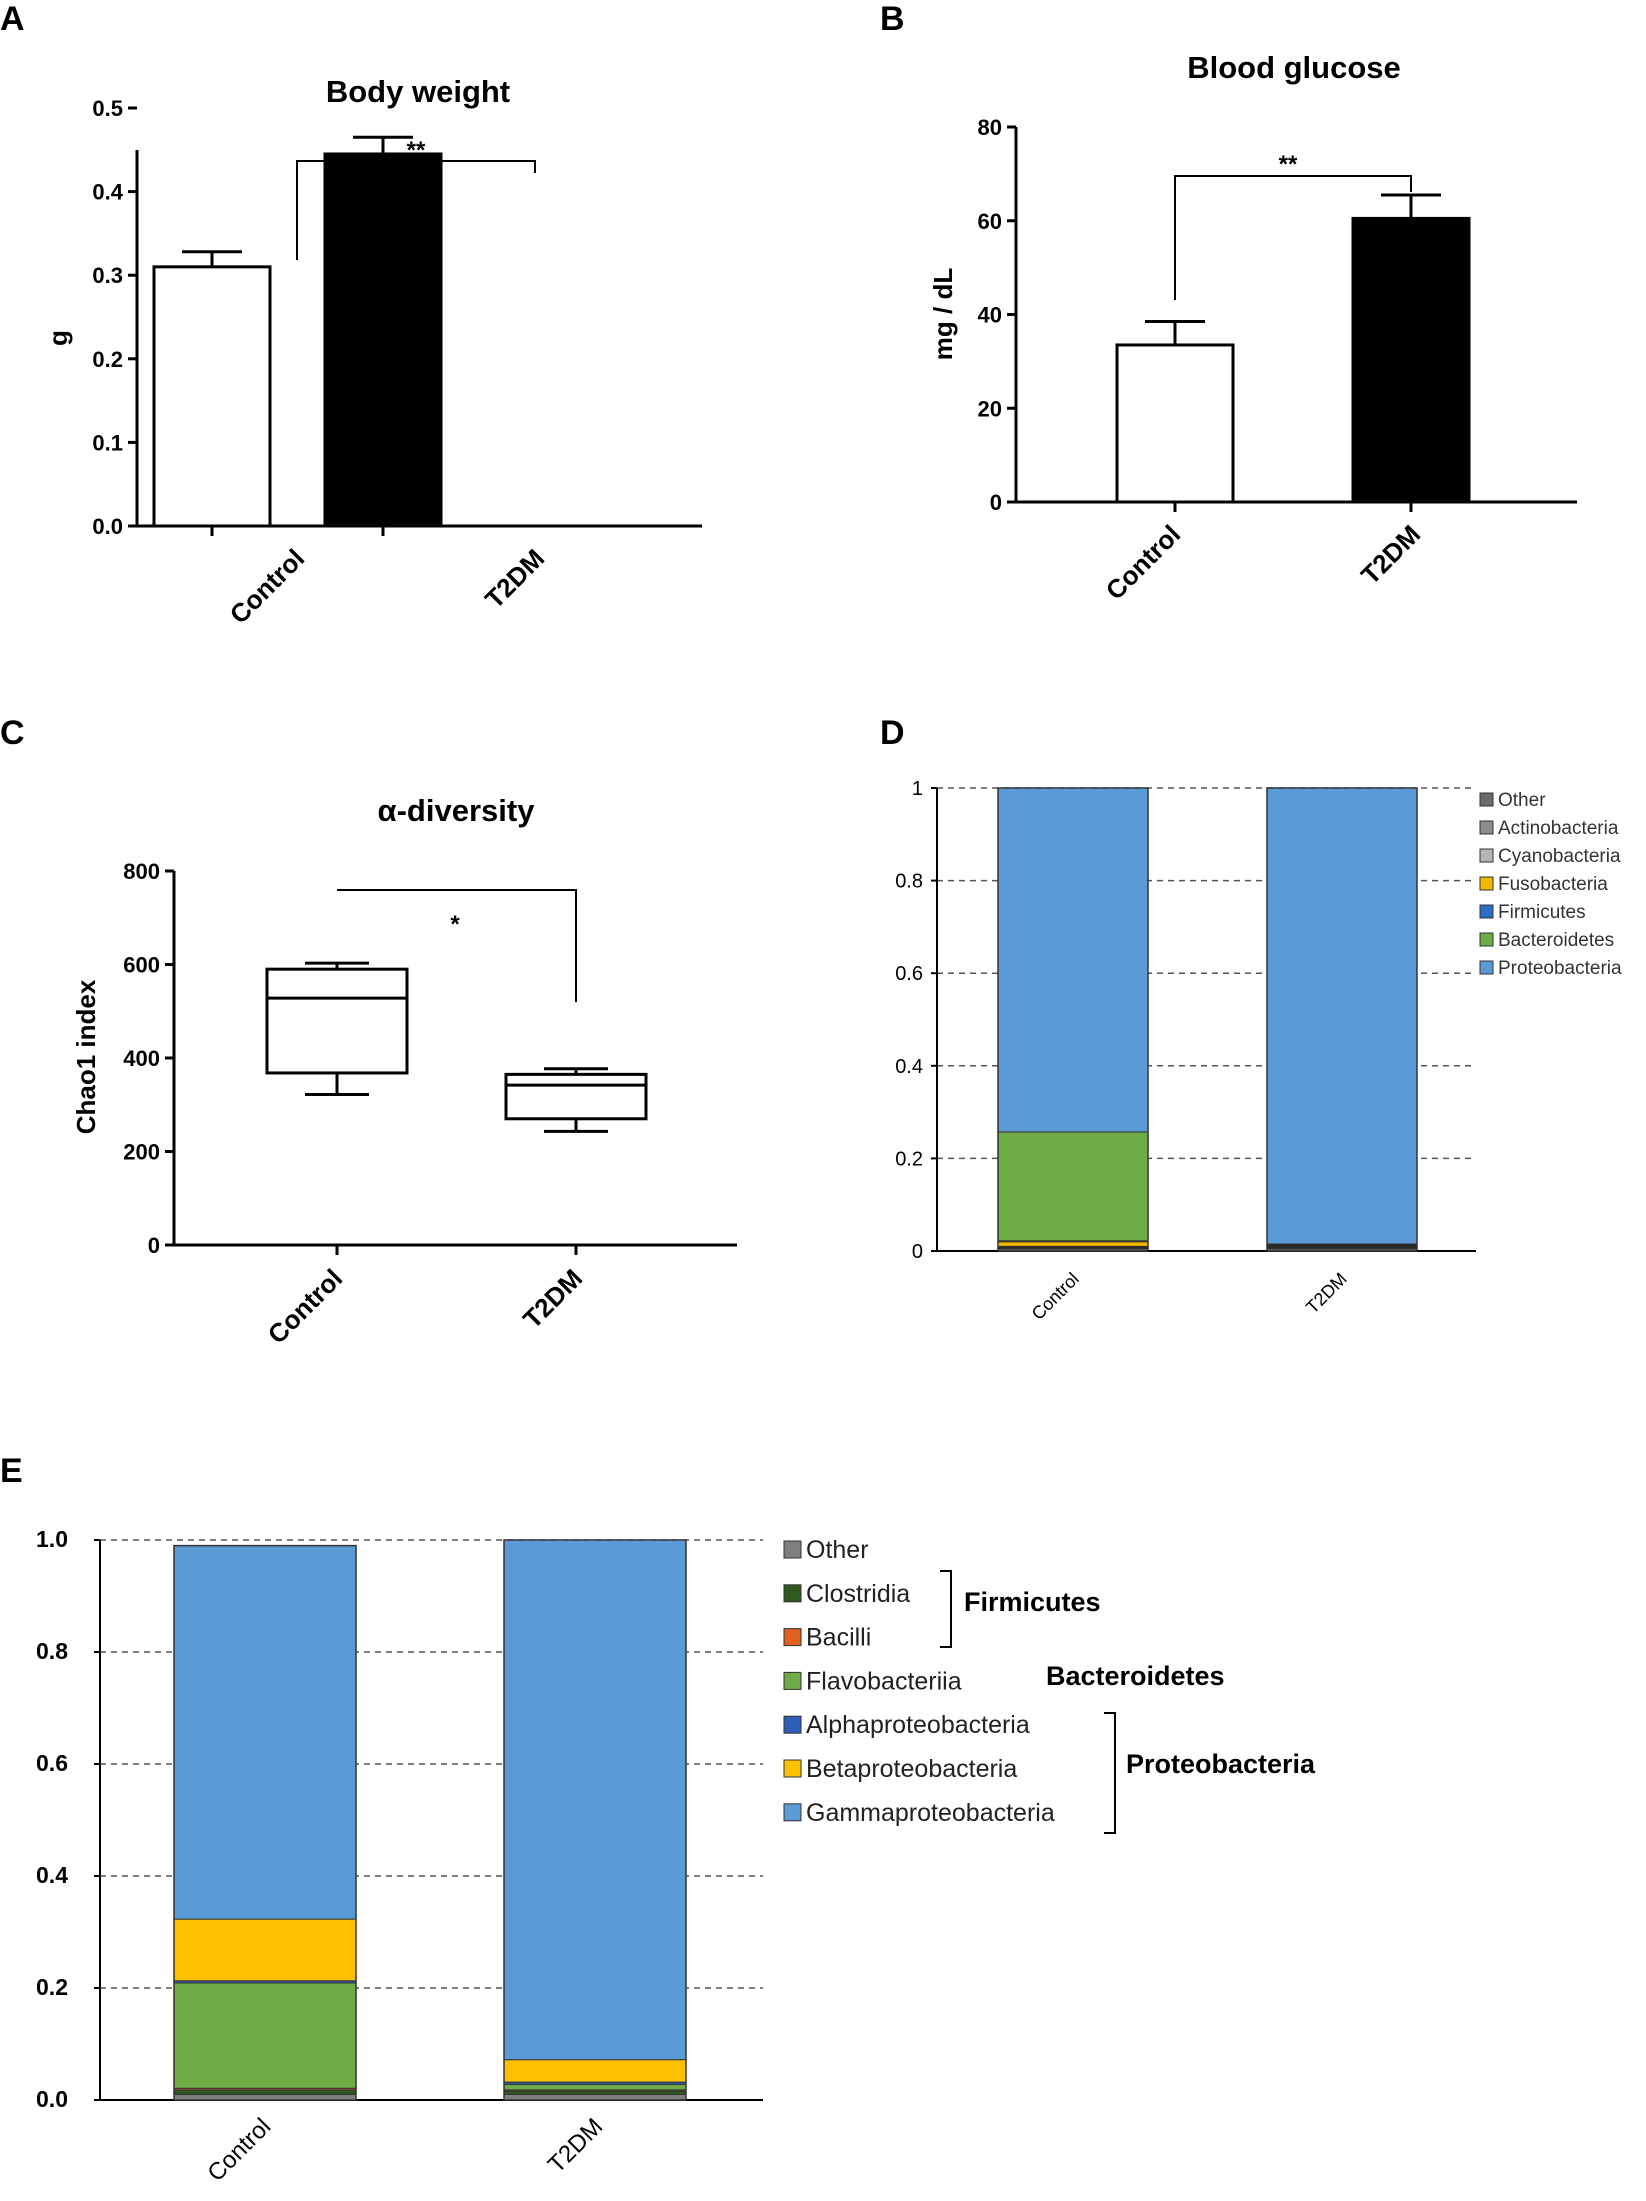  I want to click on bar-a-t2dm, so click(383, 340).